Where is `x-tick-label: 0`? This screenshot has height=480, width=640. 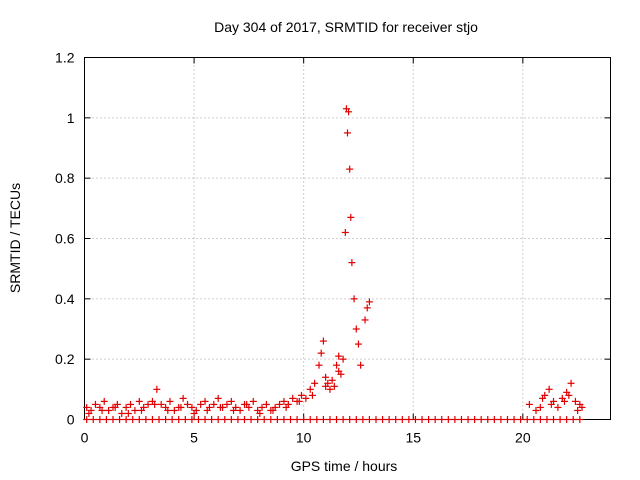 x-tick-label: 0 is located at coordinates (85, 438).